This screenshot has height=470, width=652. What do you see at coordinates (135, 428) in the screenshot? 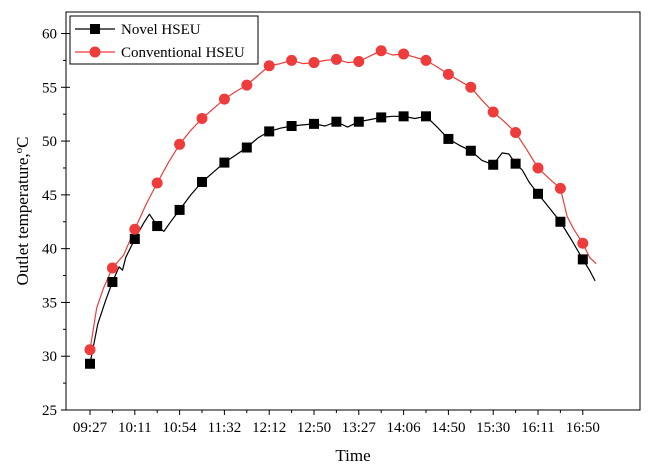
I see `x-tick-label: 10:11` at bounding box center [135, 428].